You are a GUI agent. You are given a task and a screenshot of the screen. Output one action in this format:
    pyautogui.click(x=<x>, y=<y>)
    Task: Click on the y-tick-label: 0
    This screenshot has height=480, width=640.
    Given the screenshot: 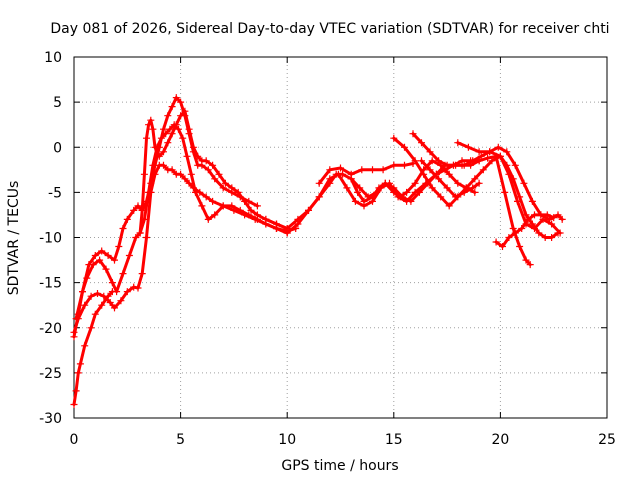 What is the action you would take?
    pyautogui.click(x=57, y=148)
    